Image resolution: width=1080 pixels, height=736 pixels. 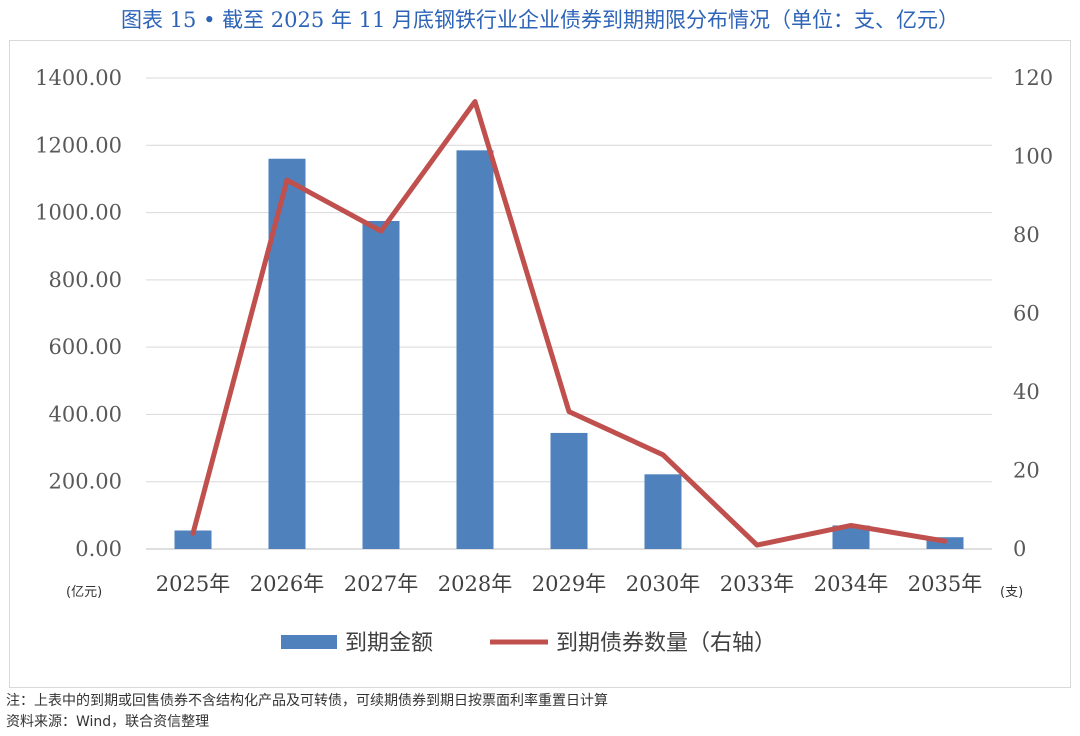 I want to click on left-axis-tick-label: 1200.00, so click(x=78, y=145).